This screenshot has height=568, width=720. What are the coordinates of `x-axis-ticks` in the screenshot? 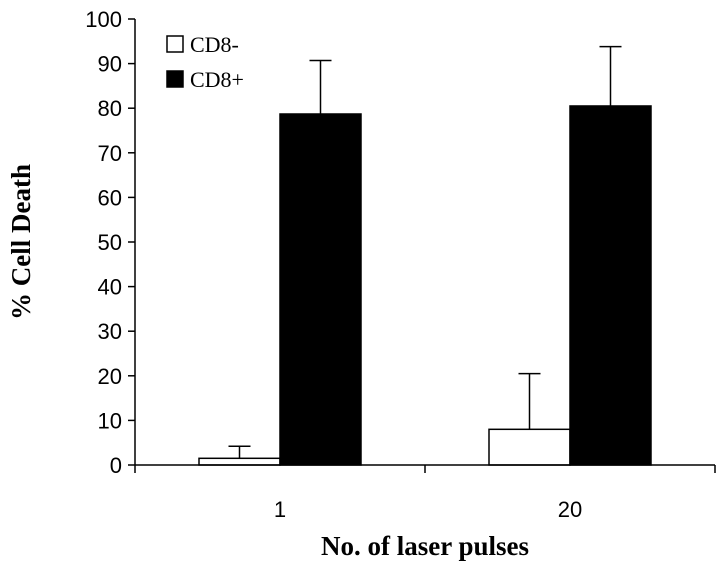 It's located at (425, 469).